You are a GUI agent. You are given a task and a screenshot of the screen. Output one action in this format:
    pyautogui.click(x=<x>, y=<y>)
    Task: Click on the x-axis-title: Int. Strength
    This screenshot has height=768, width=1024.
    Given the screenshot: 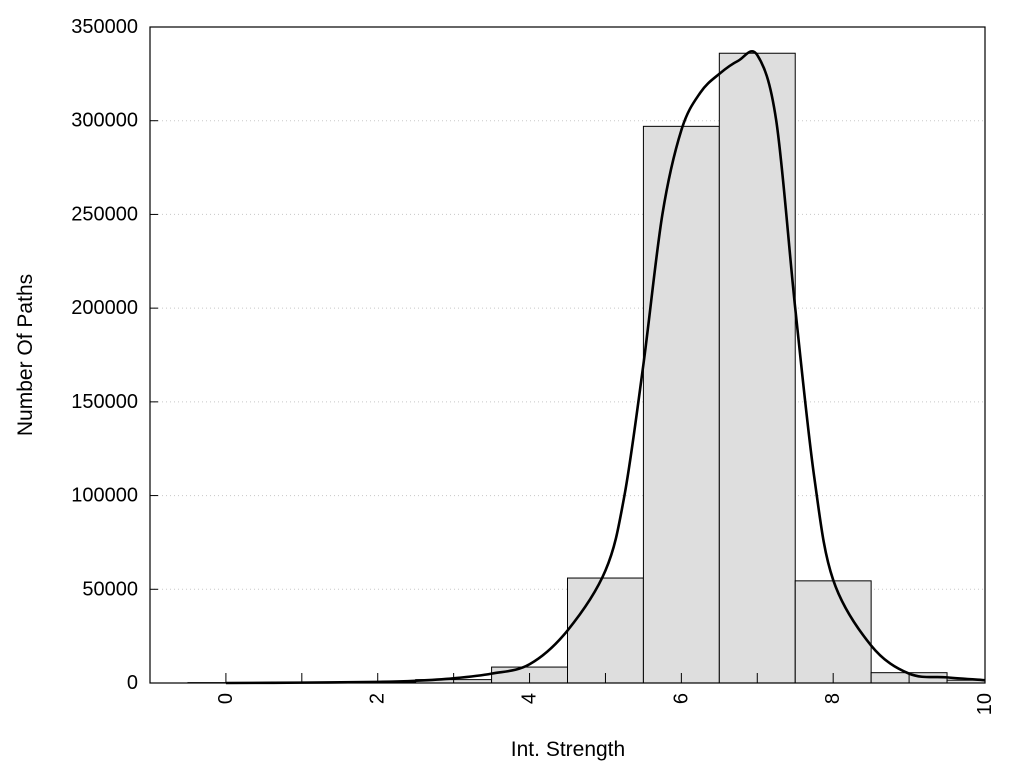 What is the action you would take?
    pyautogui.click(x=568, y=749)
    